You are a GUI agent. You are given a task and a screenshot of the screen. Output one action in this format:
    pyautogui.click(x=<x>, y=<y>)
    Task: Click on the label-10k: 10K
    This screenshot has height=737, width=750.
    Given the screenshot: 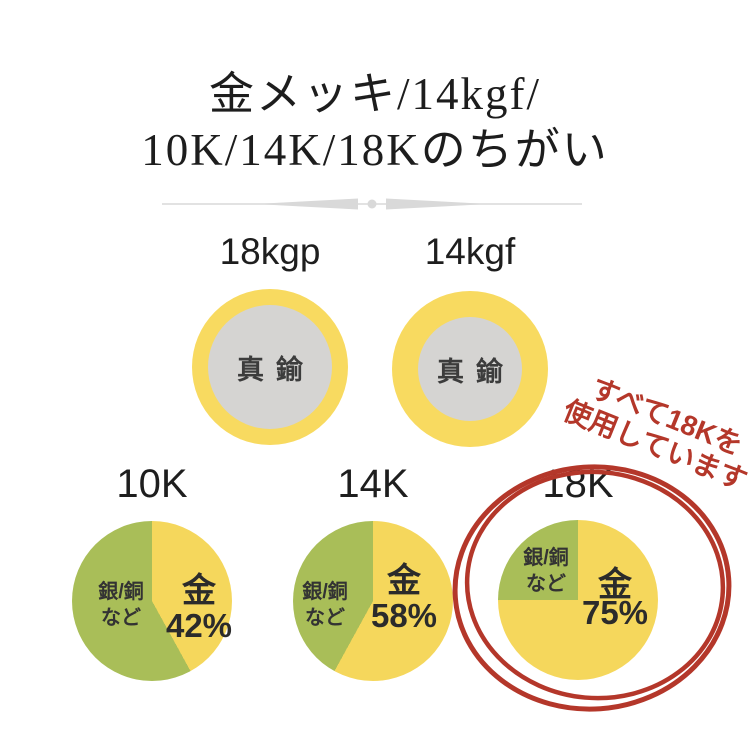 What is the action you would take?
    pyautogui.click(x=152, y=484)
    